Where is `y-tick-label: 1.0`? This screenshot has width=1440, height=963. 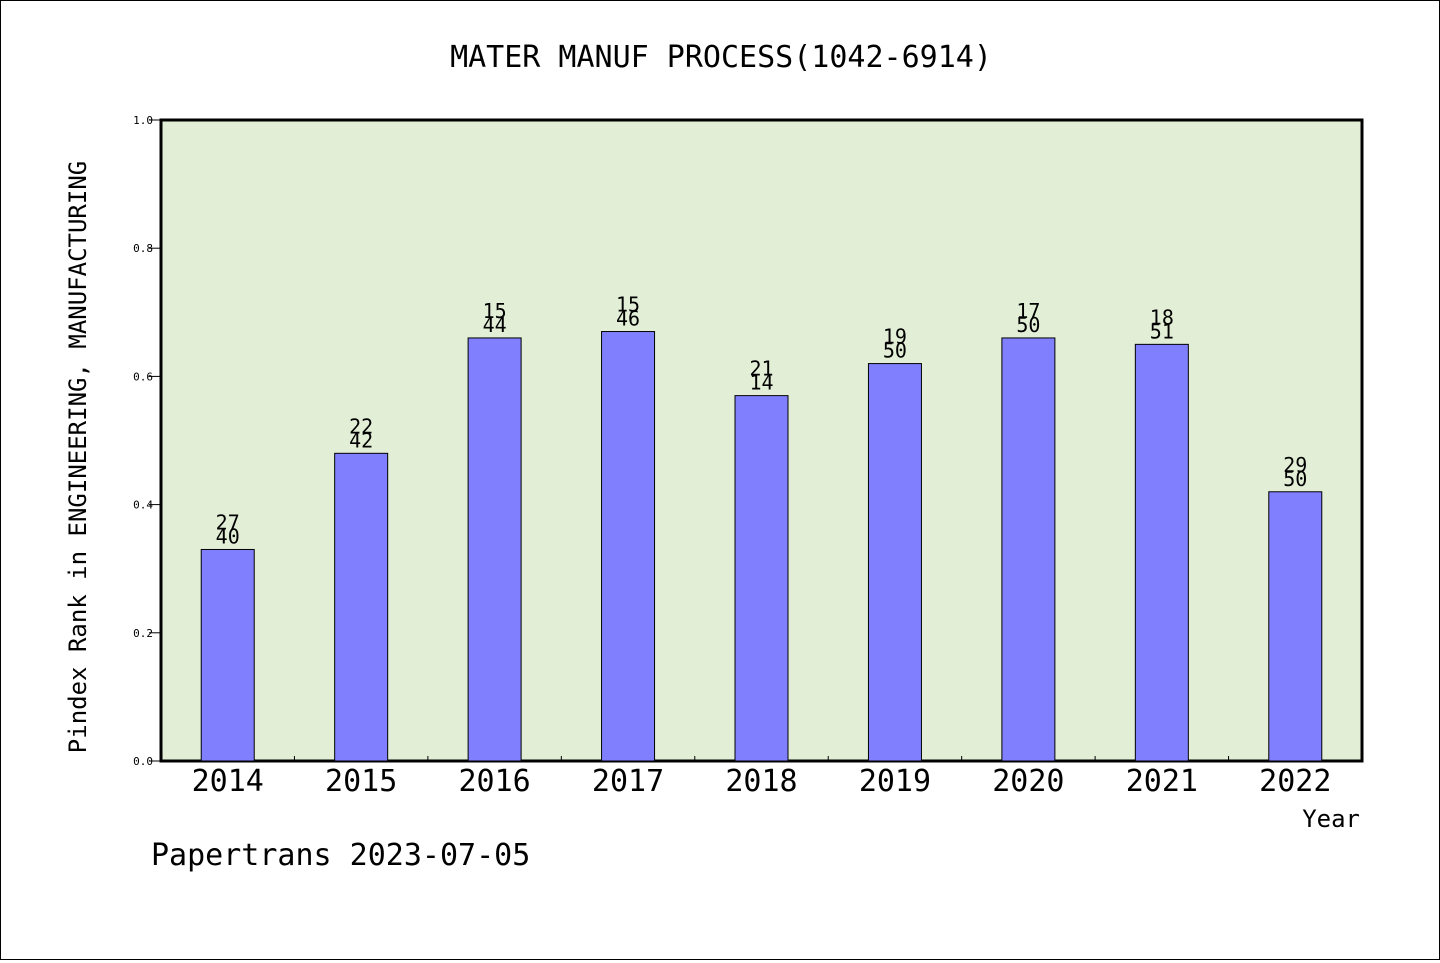 y-tick-label: 1.0 is located at coordinates (143, 120).